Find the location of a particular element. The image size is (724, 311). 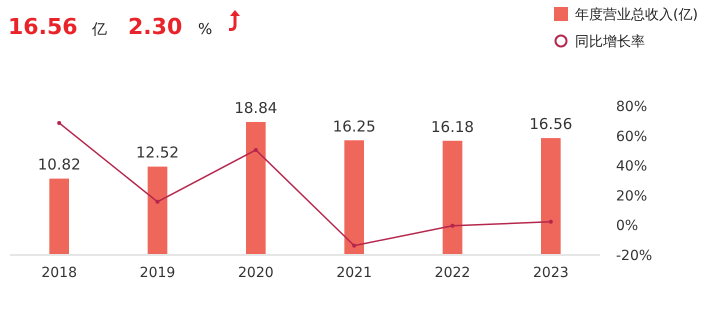

text: 亿 is located at coordinates (99, 29).